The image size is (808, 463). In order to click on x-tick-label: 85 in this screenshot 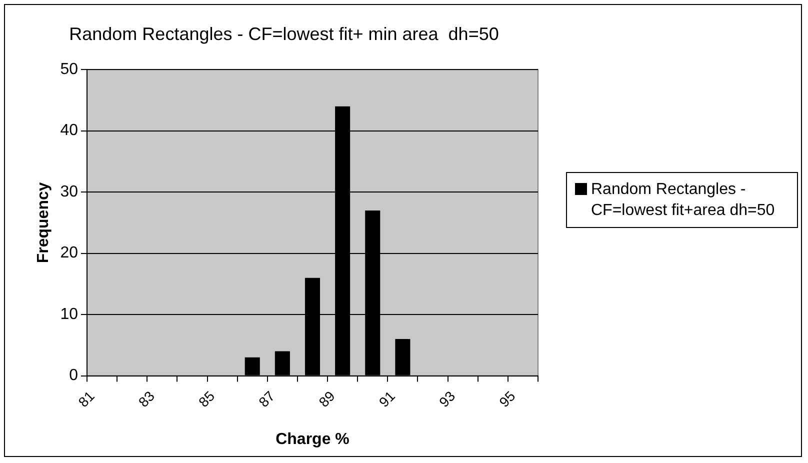, I will do `click(206, 399)`.